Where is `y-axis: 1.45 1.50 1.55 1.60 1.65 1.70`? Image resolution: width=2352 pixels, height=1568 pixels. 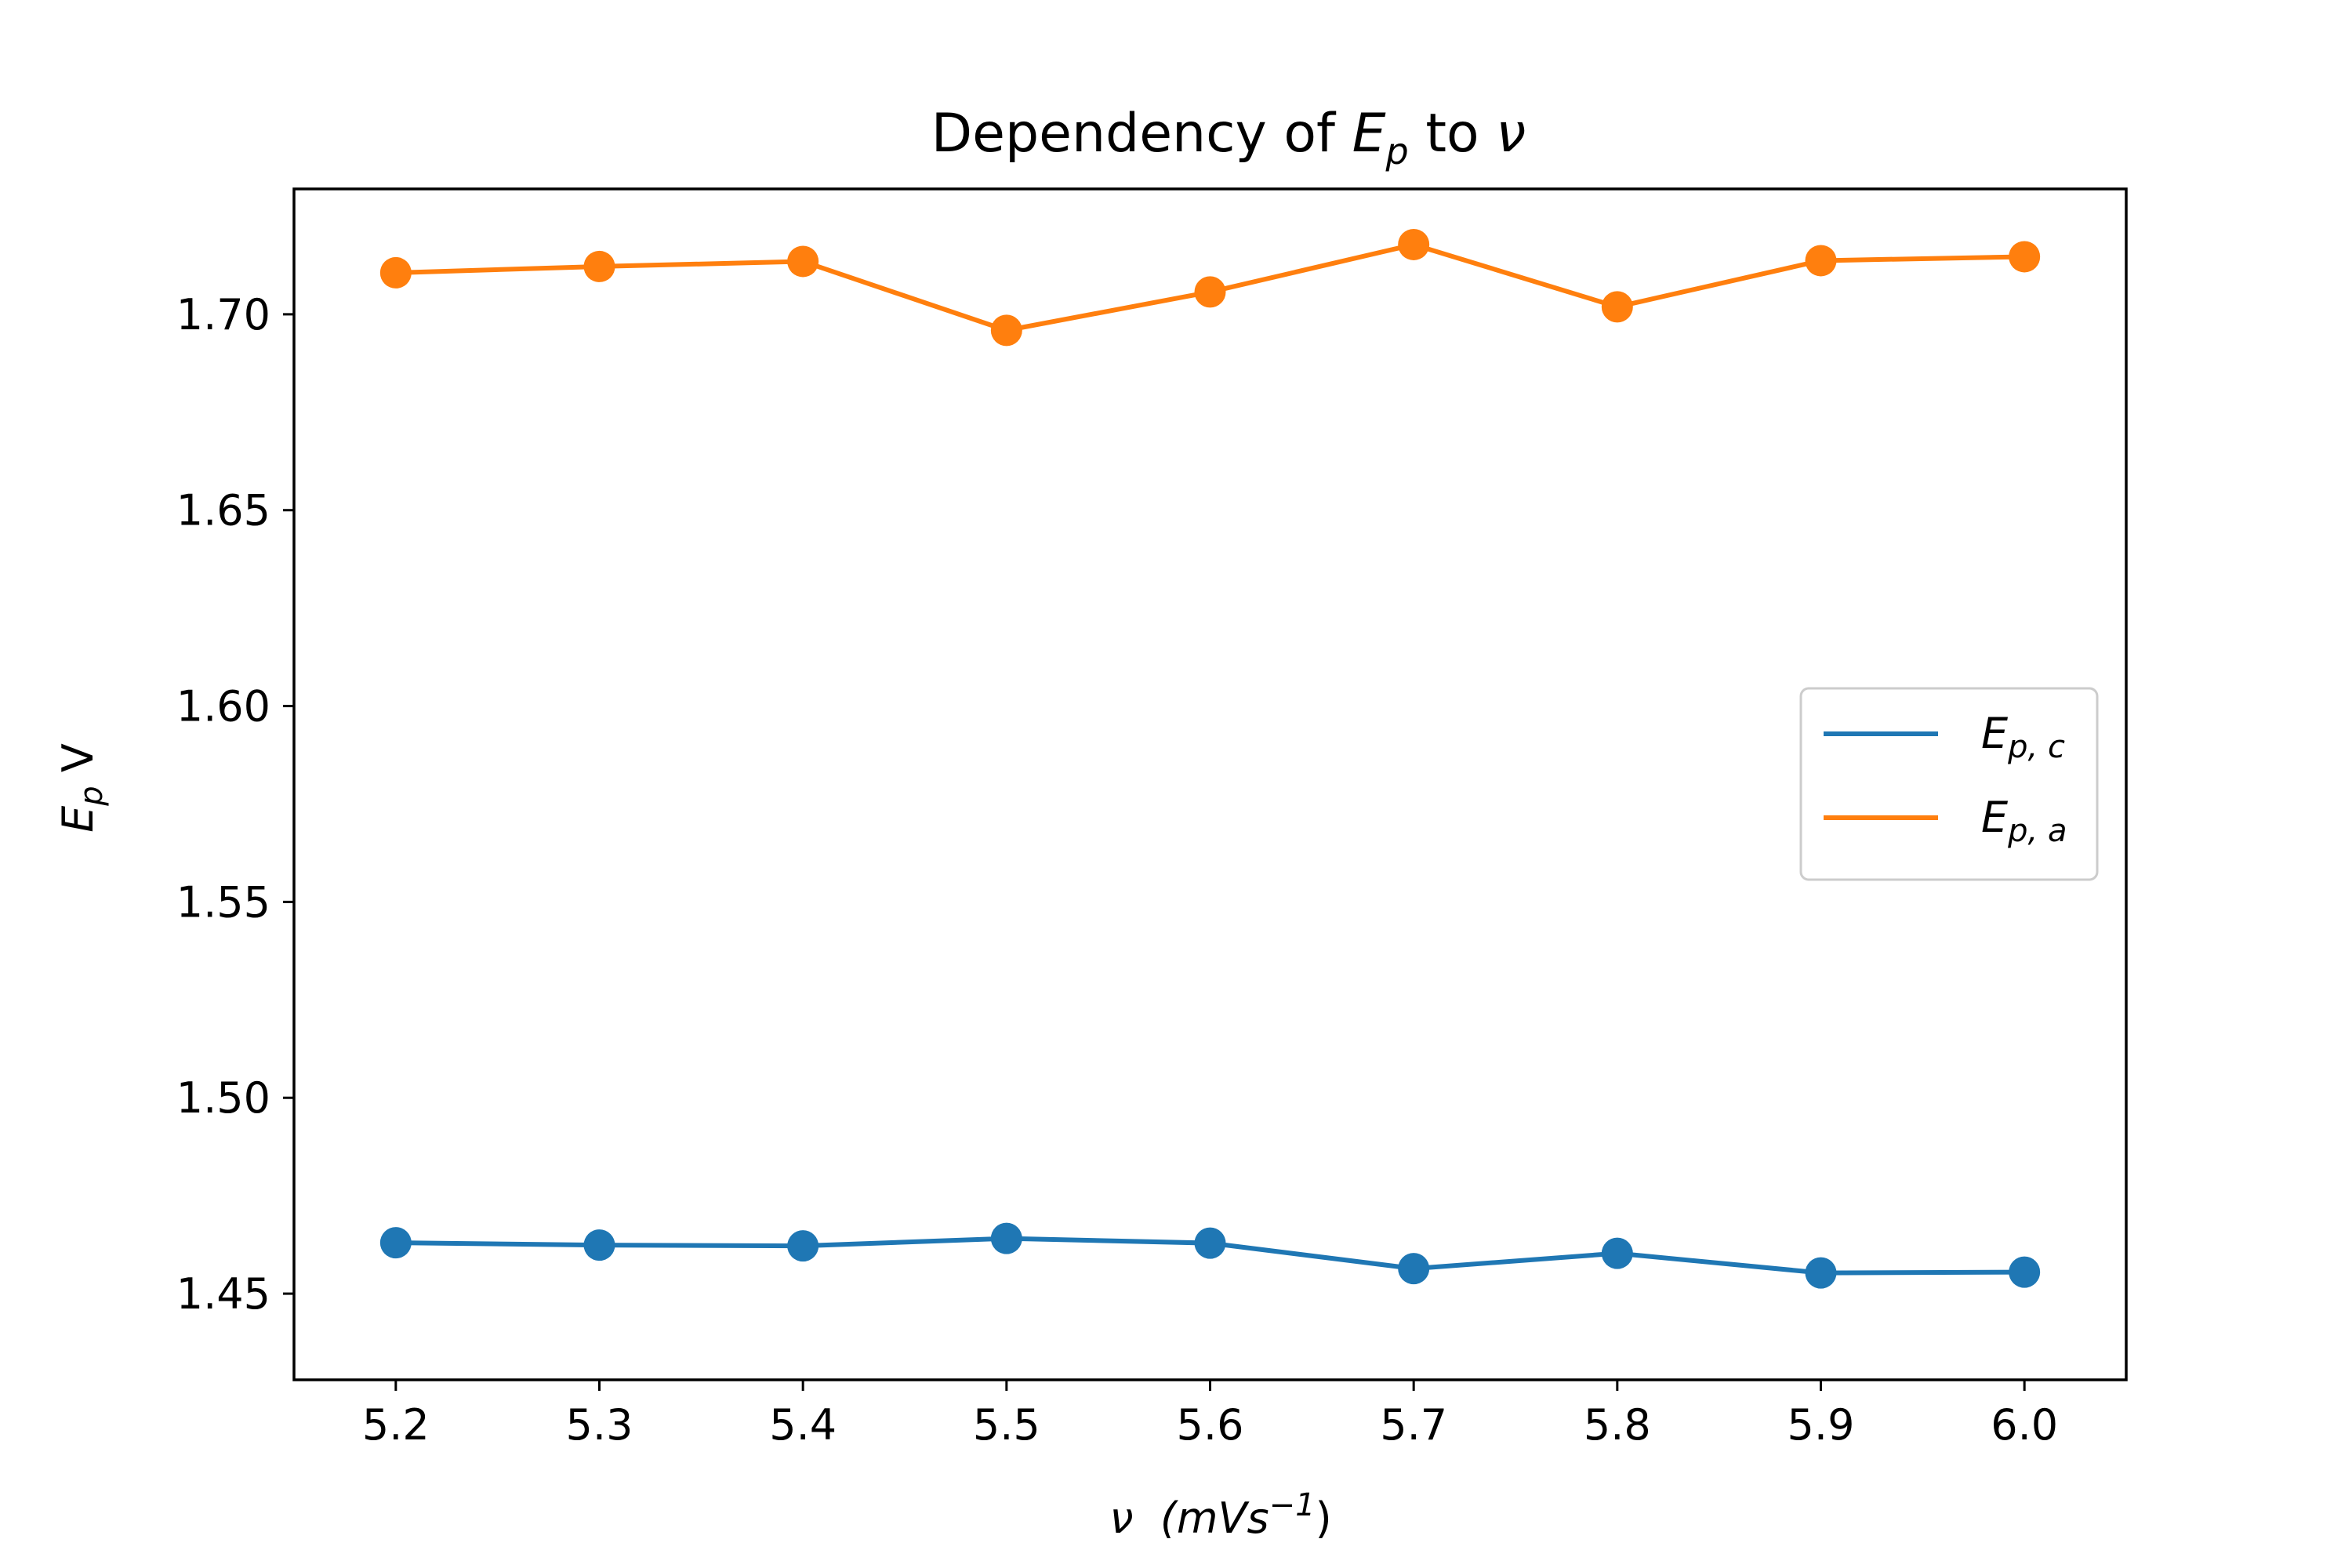 y-axis: 1.45 1.50 1.55 1.60 1.65 1.70 is located at coordinates (235, 804).